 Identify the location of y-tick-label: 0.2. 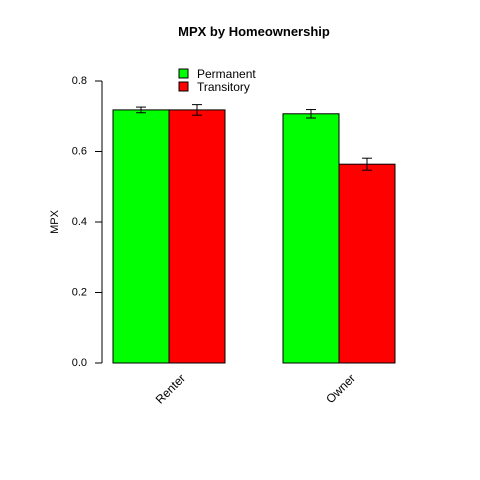
(79, 293).